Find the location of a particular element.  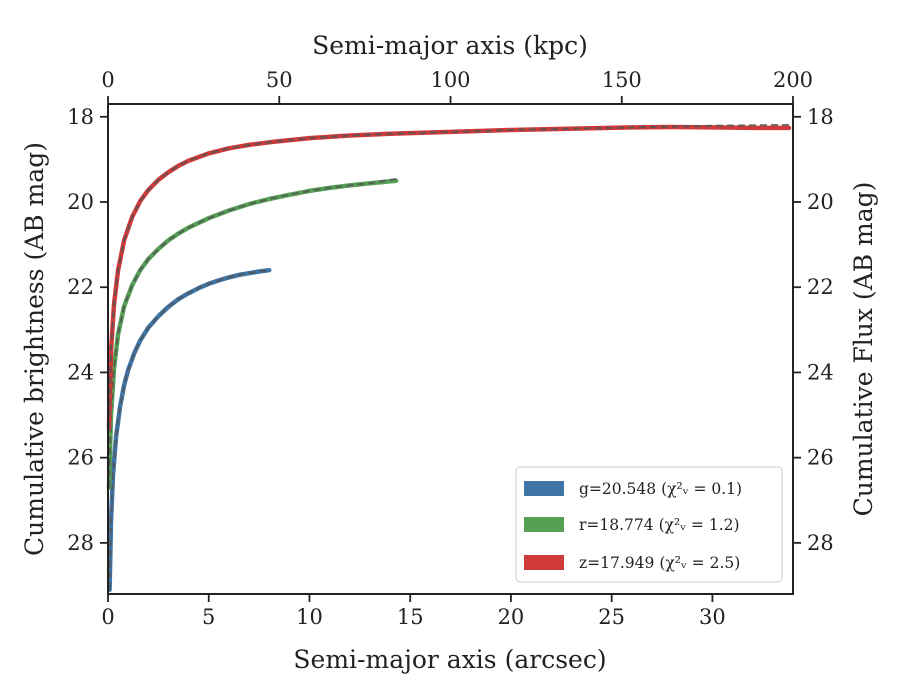

x-tick-label: 25 is located at coordinates (611, 617).